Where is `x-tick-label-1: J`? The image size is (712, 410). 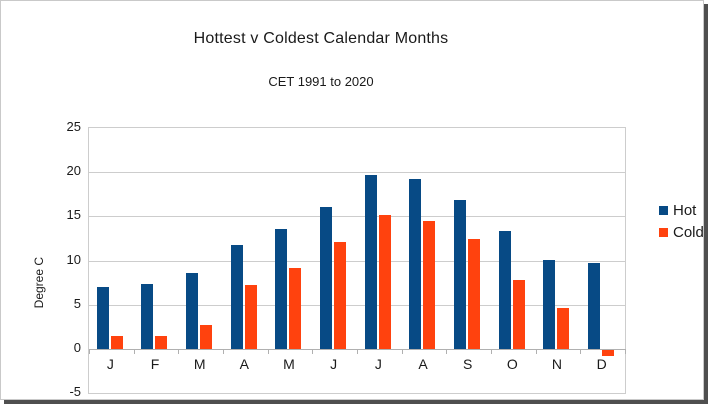
x-tick-label-1: J is located at coordinates (110, 364).